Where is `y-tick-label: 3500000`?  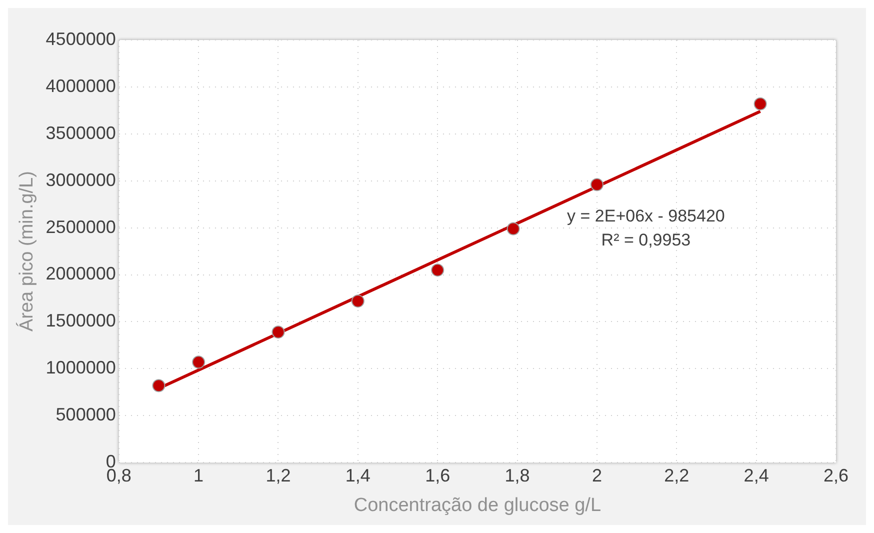 y-tick-label: 3500000 is located at coordinates (81, 132).